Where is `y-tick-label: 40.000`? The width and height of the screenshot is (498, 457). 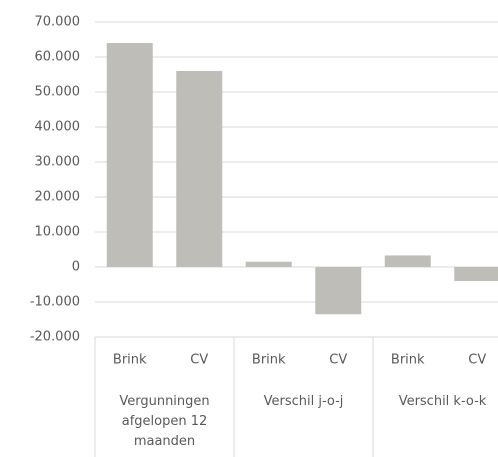 y-tick-label: 40.000 is located at coordinates (58, 127).